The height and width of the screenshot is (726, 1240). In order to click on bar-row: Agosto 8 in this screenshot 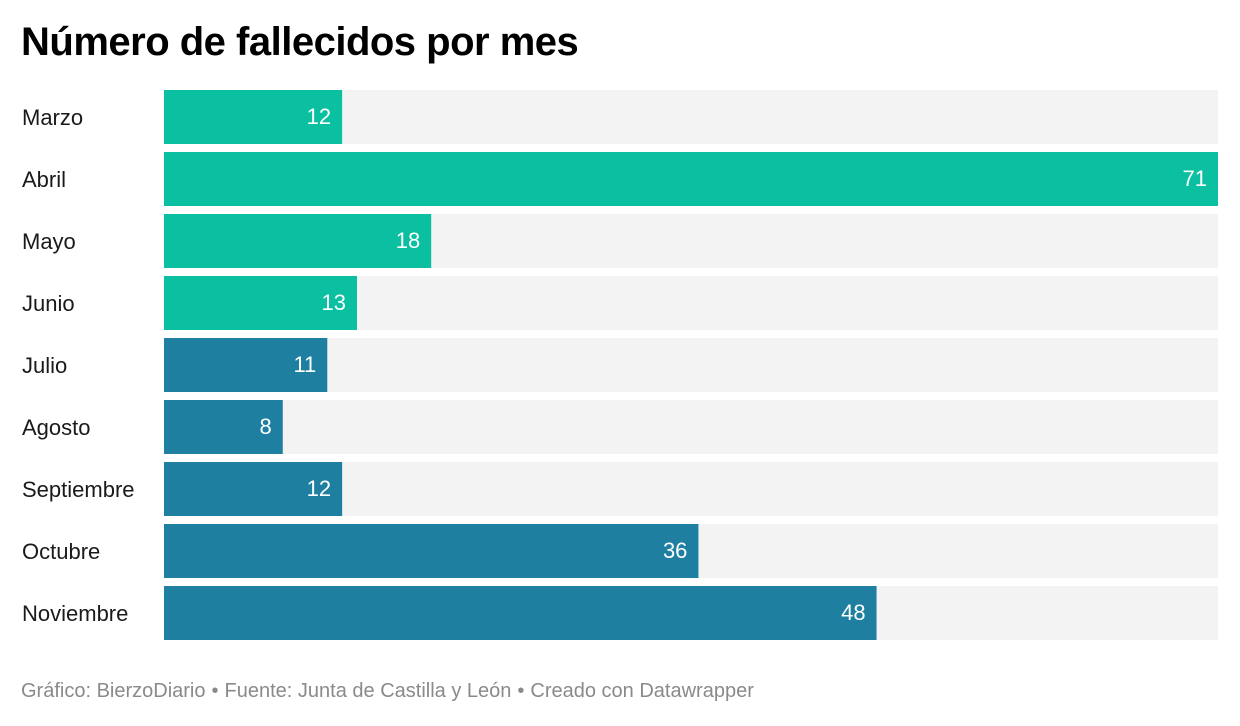, I will do `click(620, 427)`.